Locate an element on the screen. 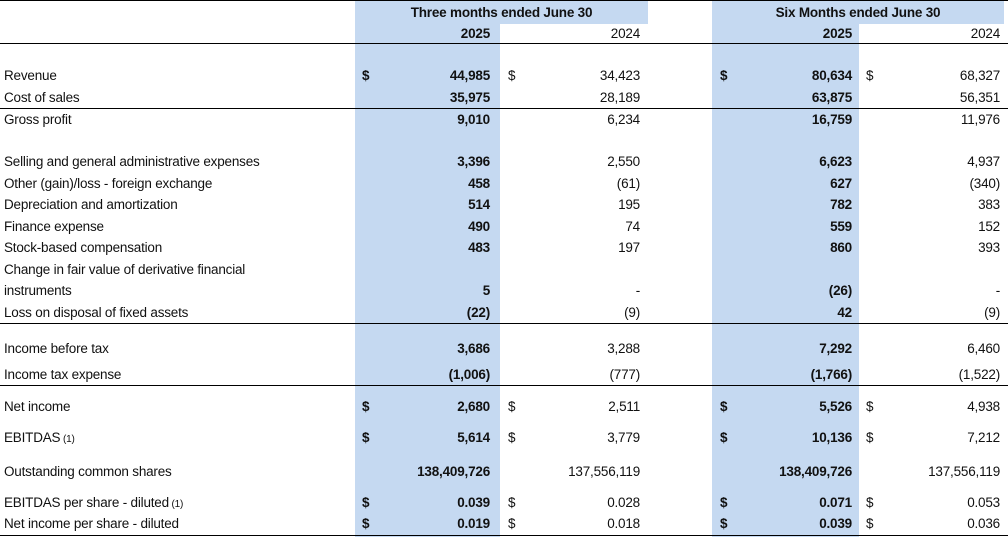 The width and height of the screenshot is (1008, 537). row-value: (22) is located at coordinates (478, 312).